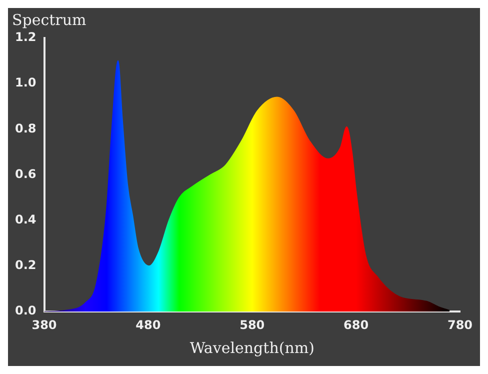 The height and width of the screenshot is (374, 488). What do you see at coordinates (25, 219) in the screenshot?
I see `y-tick-label: 0.4` at bounding box center [25, 219].